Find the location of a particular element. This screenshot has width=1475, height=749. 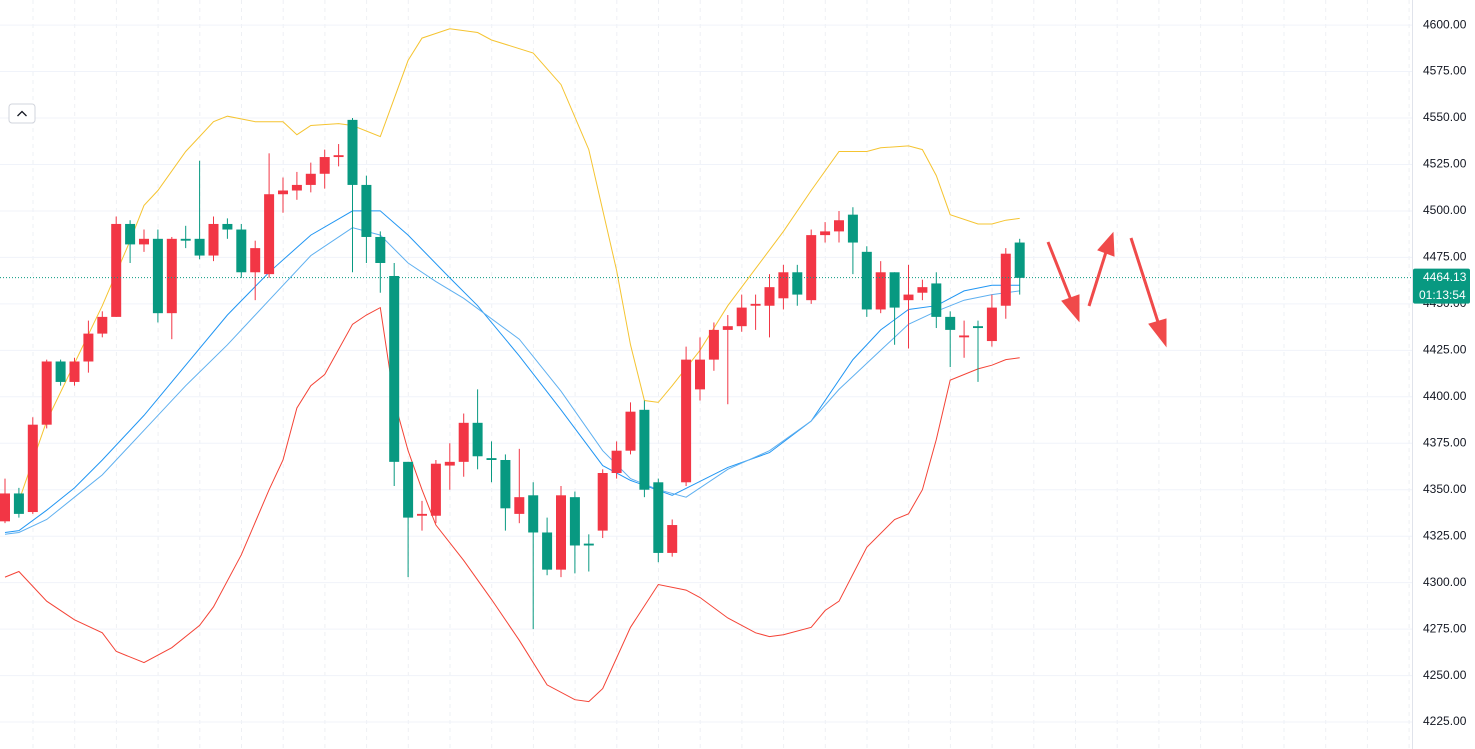

y-tick-label: 4600.00 is located at coordinates (1445, 24).